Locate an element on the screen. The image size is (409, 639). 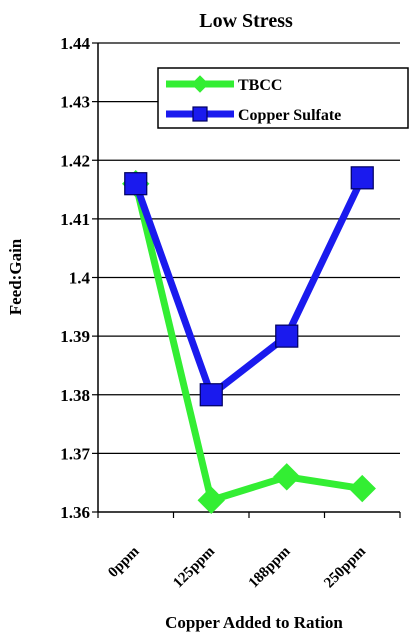
x-tick-labels: 0ppm 125ppm 188ppm 250ppm is located at coordinates (237, 567).